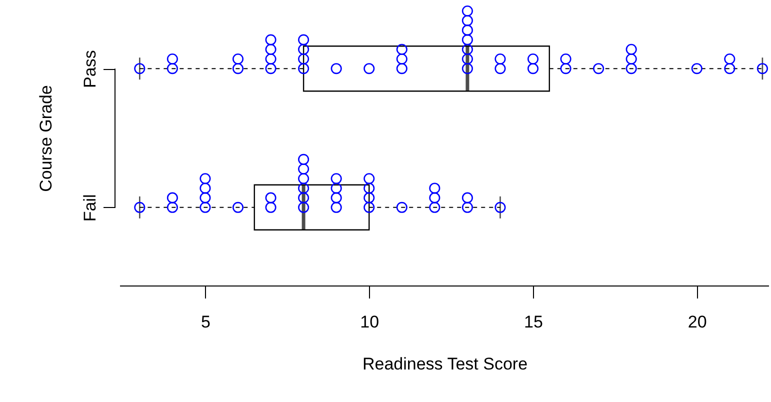 The image size is (771, 402). What do you see at coordinates (445, 364) in the screenshot?
I see `x-axis-title: Readiness Test Score` at bounding box center [445, 364].